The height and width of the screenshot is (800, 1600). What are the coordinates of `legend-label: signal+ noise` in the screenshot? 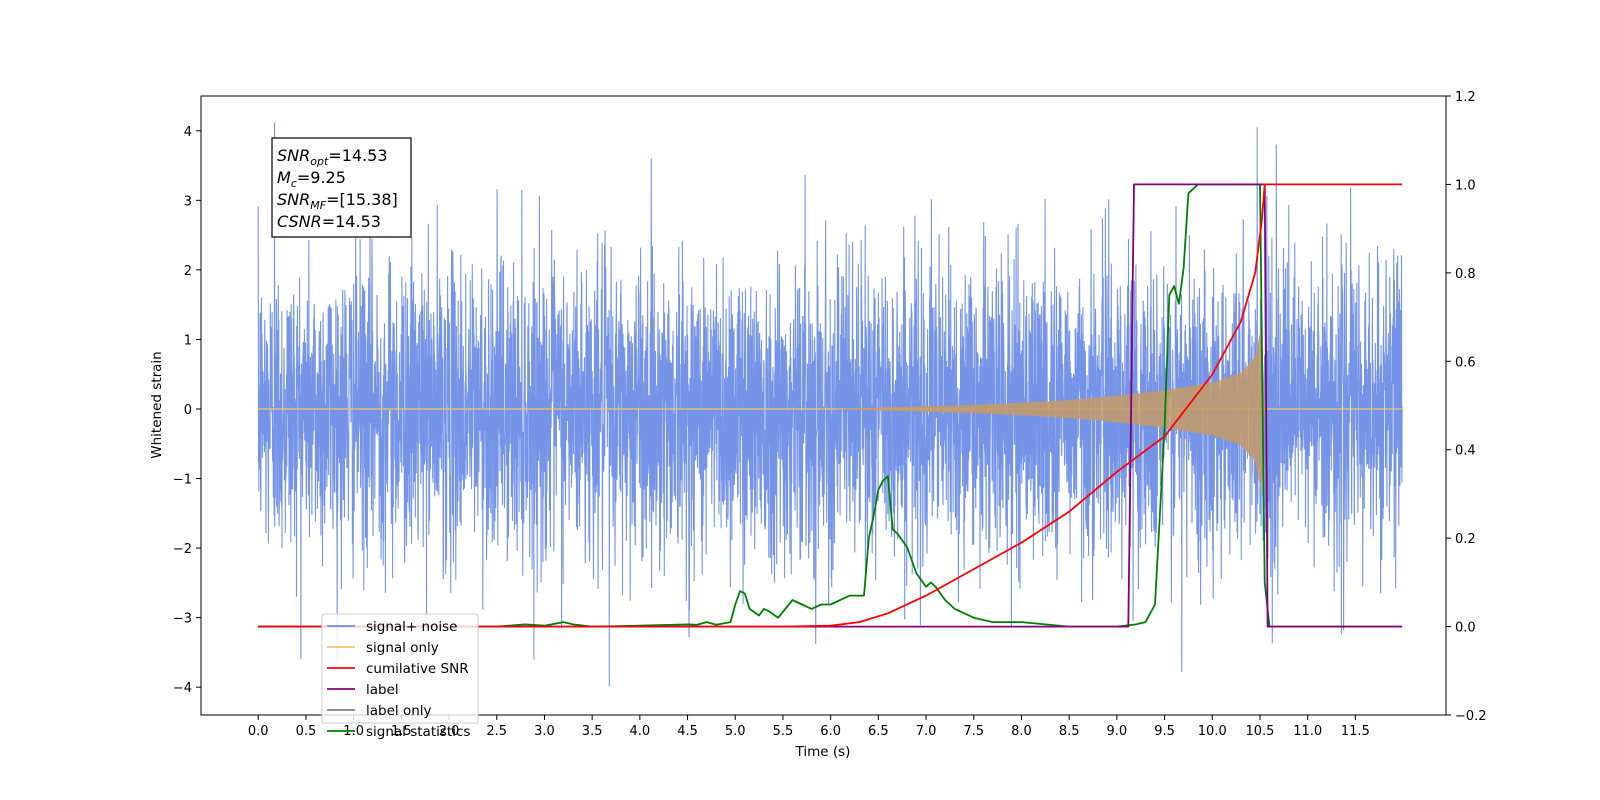 It's located at (411, 627).